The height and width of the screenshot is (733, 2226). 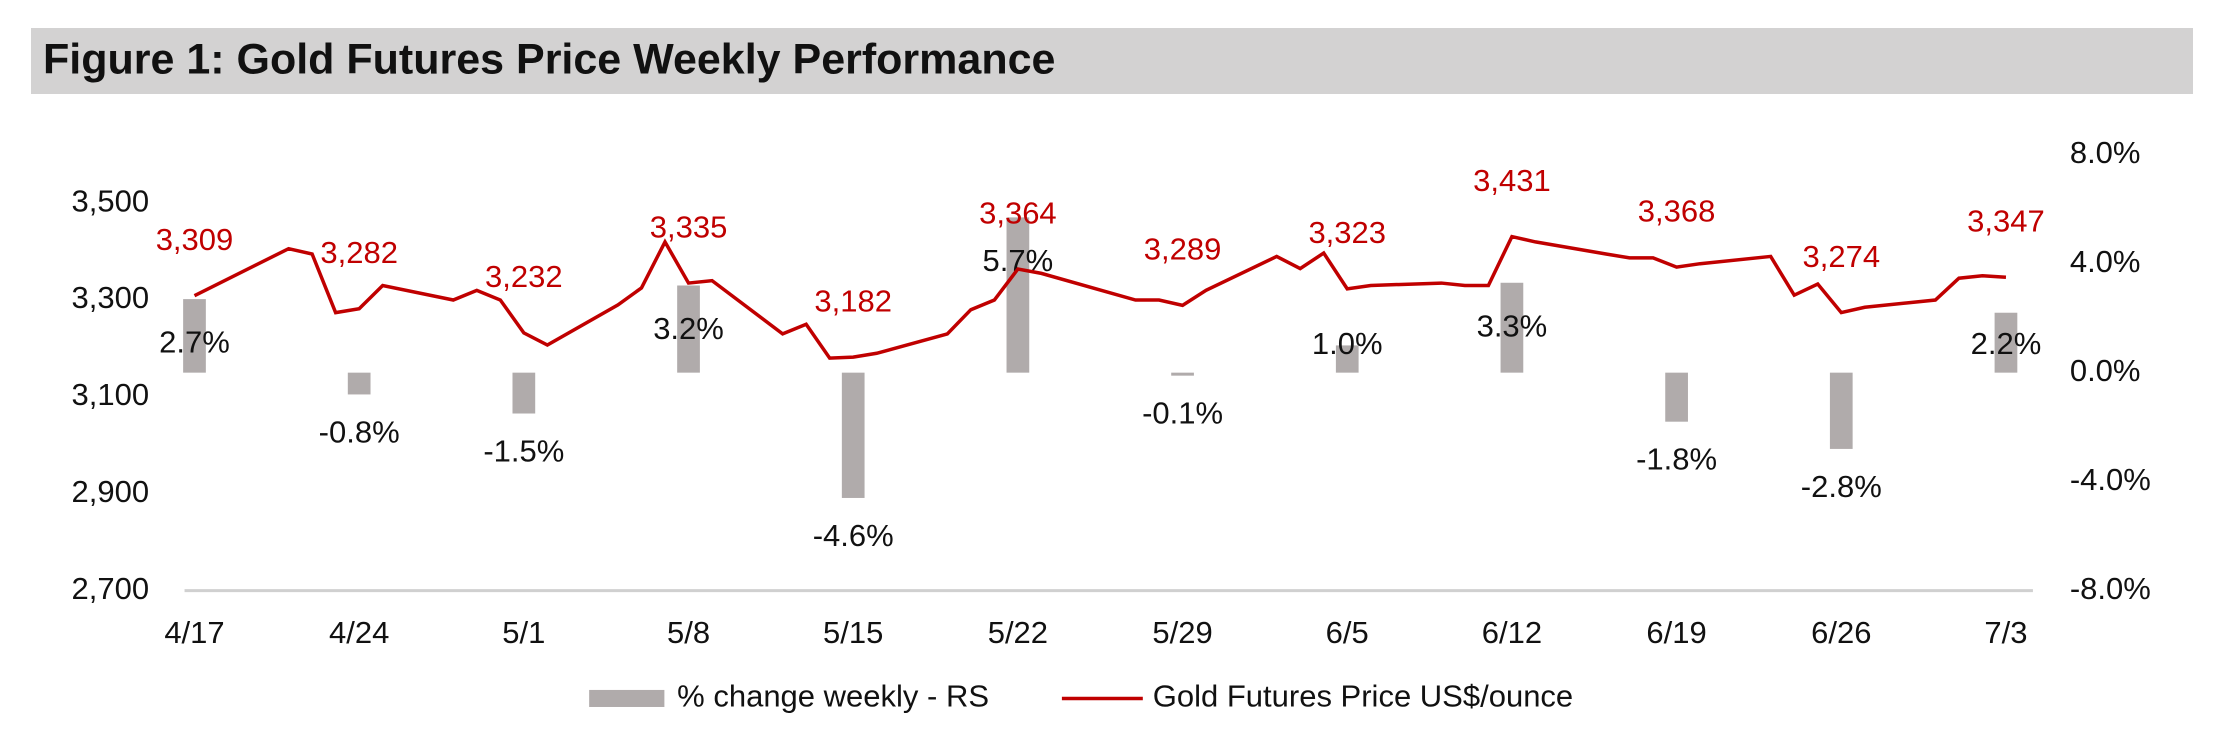 What do you see at coordinates (110, 297) in the screenshot?
I see `y-tick-label: 3,300` at bounding box center [110, 297].